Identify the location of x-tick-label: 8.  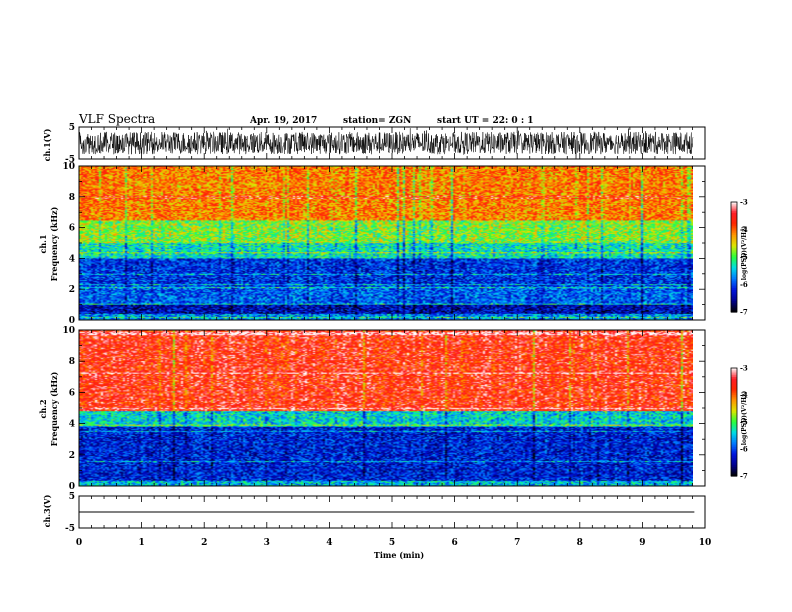
(580, 543).